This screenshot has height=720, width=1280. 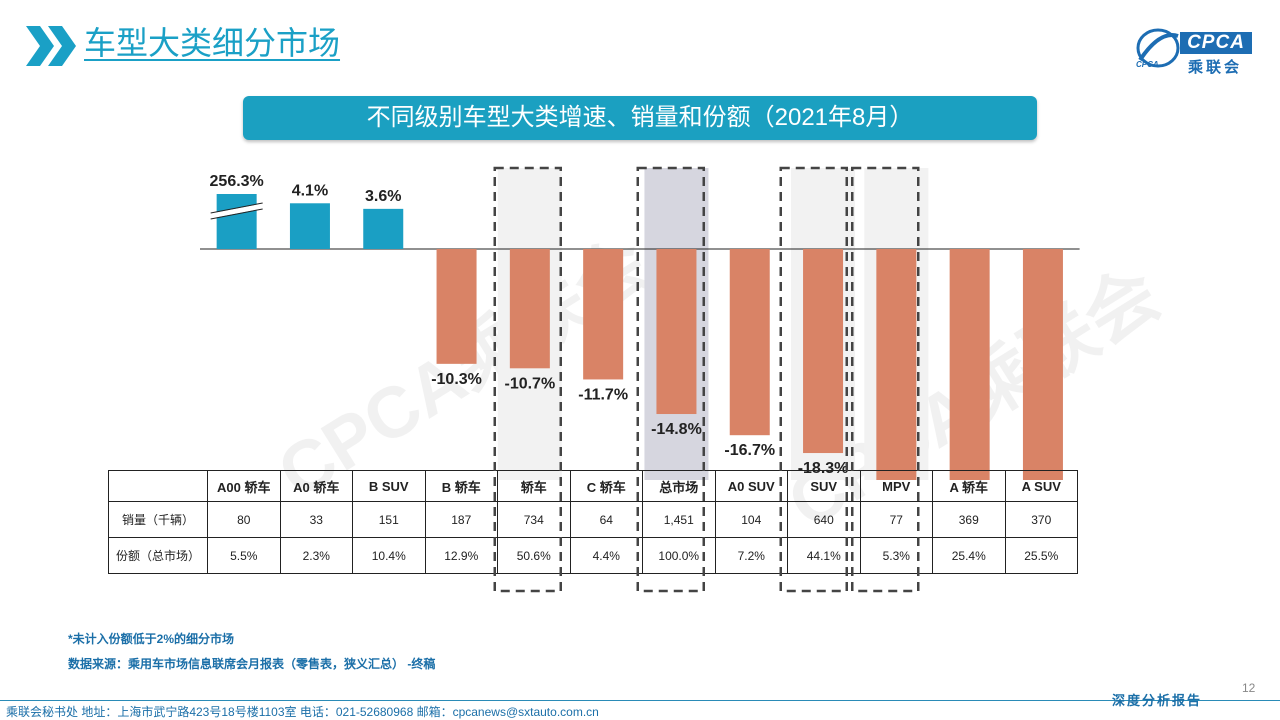 I want to click on table-cell: 80, so click(x=244, y=519).